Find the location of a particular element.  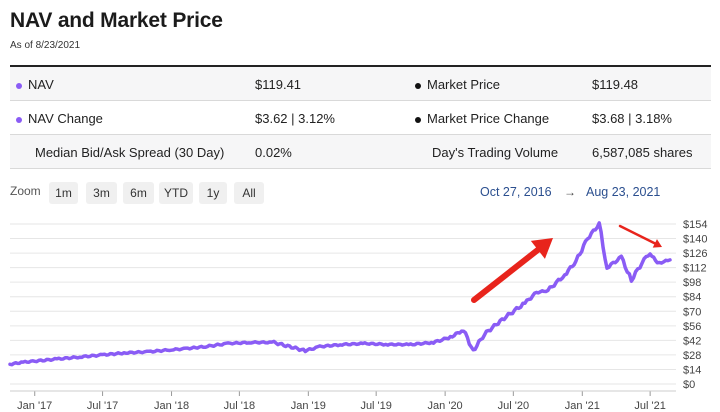

stats-row-price: NAV $119.41 Market Price $119.48 is located at coordinates (360, 84).